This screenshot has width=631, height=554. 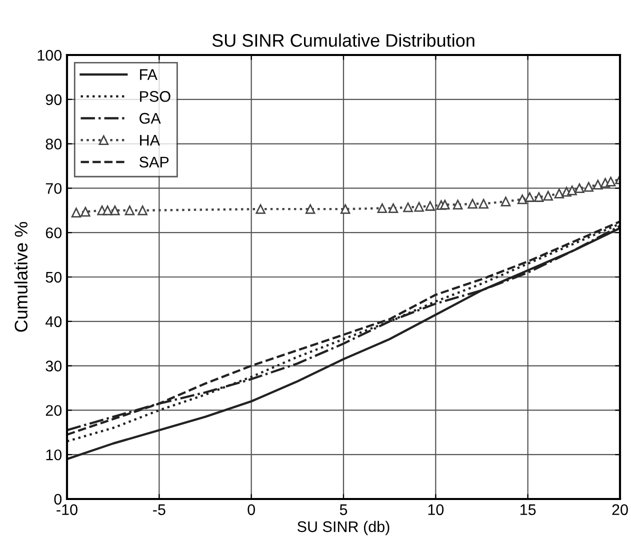 What do you see at coordinates (155, 96) in the screenshot?
I see `legend-label: PSO` at bounding box center [155, 96].